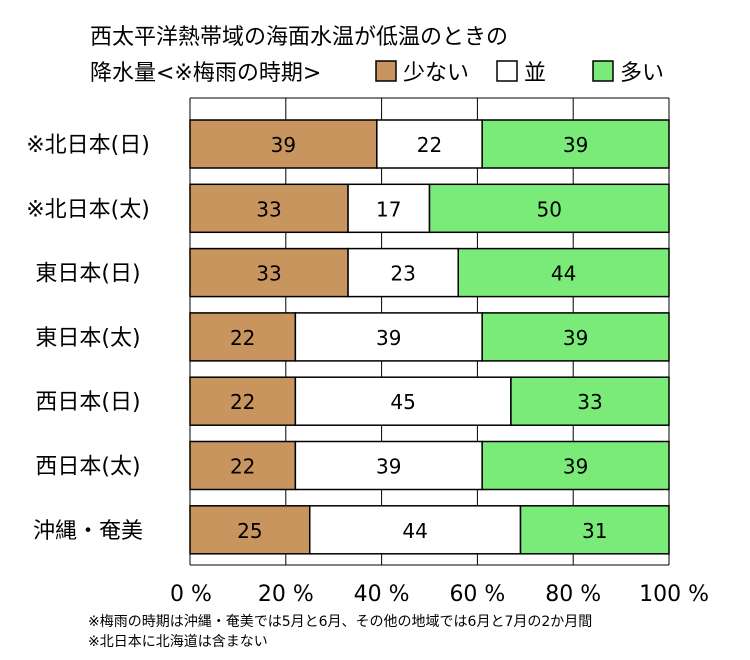  Describe the element at coordinates (88, 209) in the screenshot. I see `category-label: ※北日本(太)` at that location.